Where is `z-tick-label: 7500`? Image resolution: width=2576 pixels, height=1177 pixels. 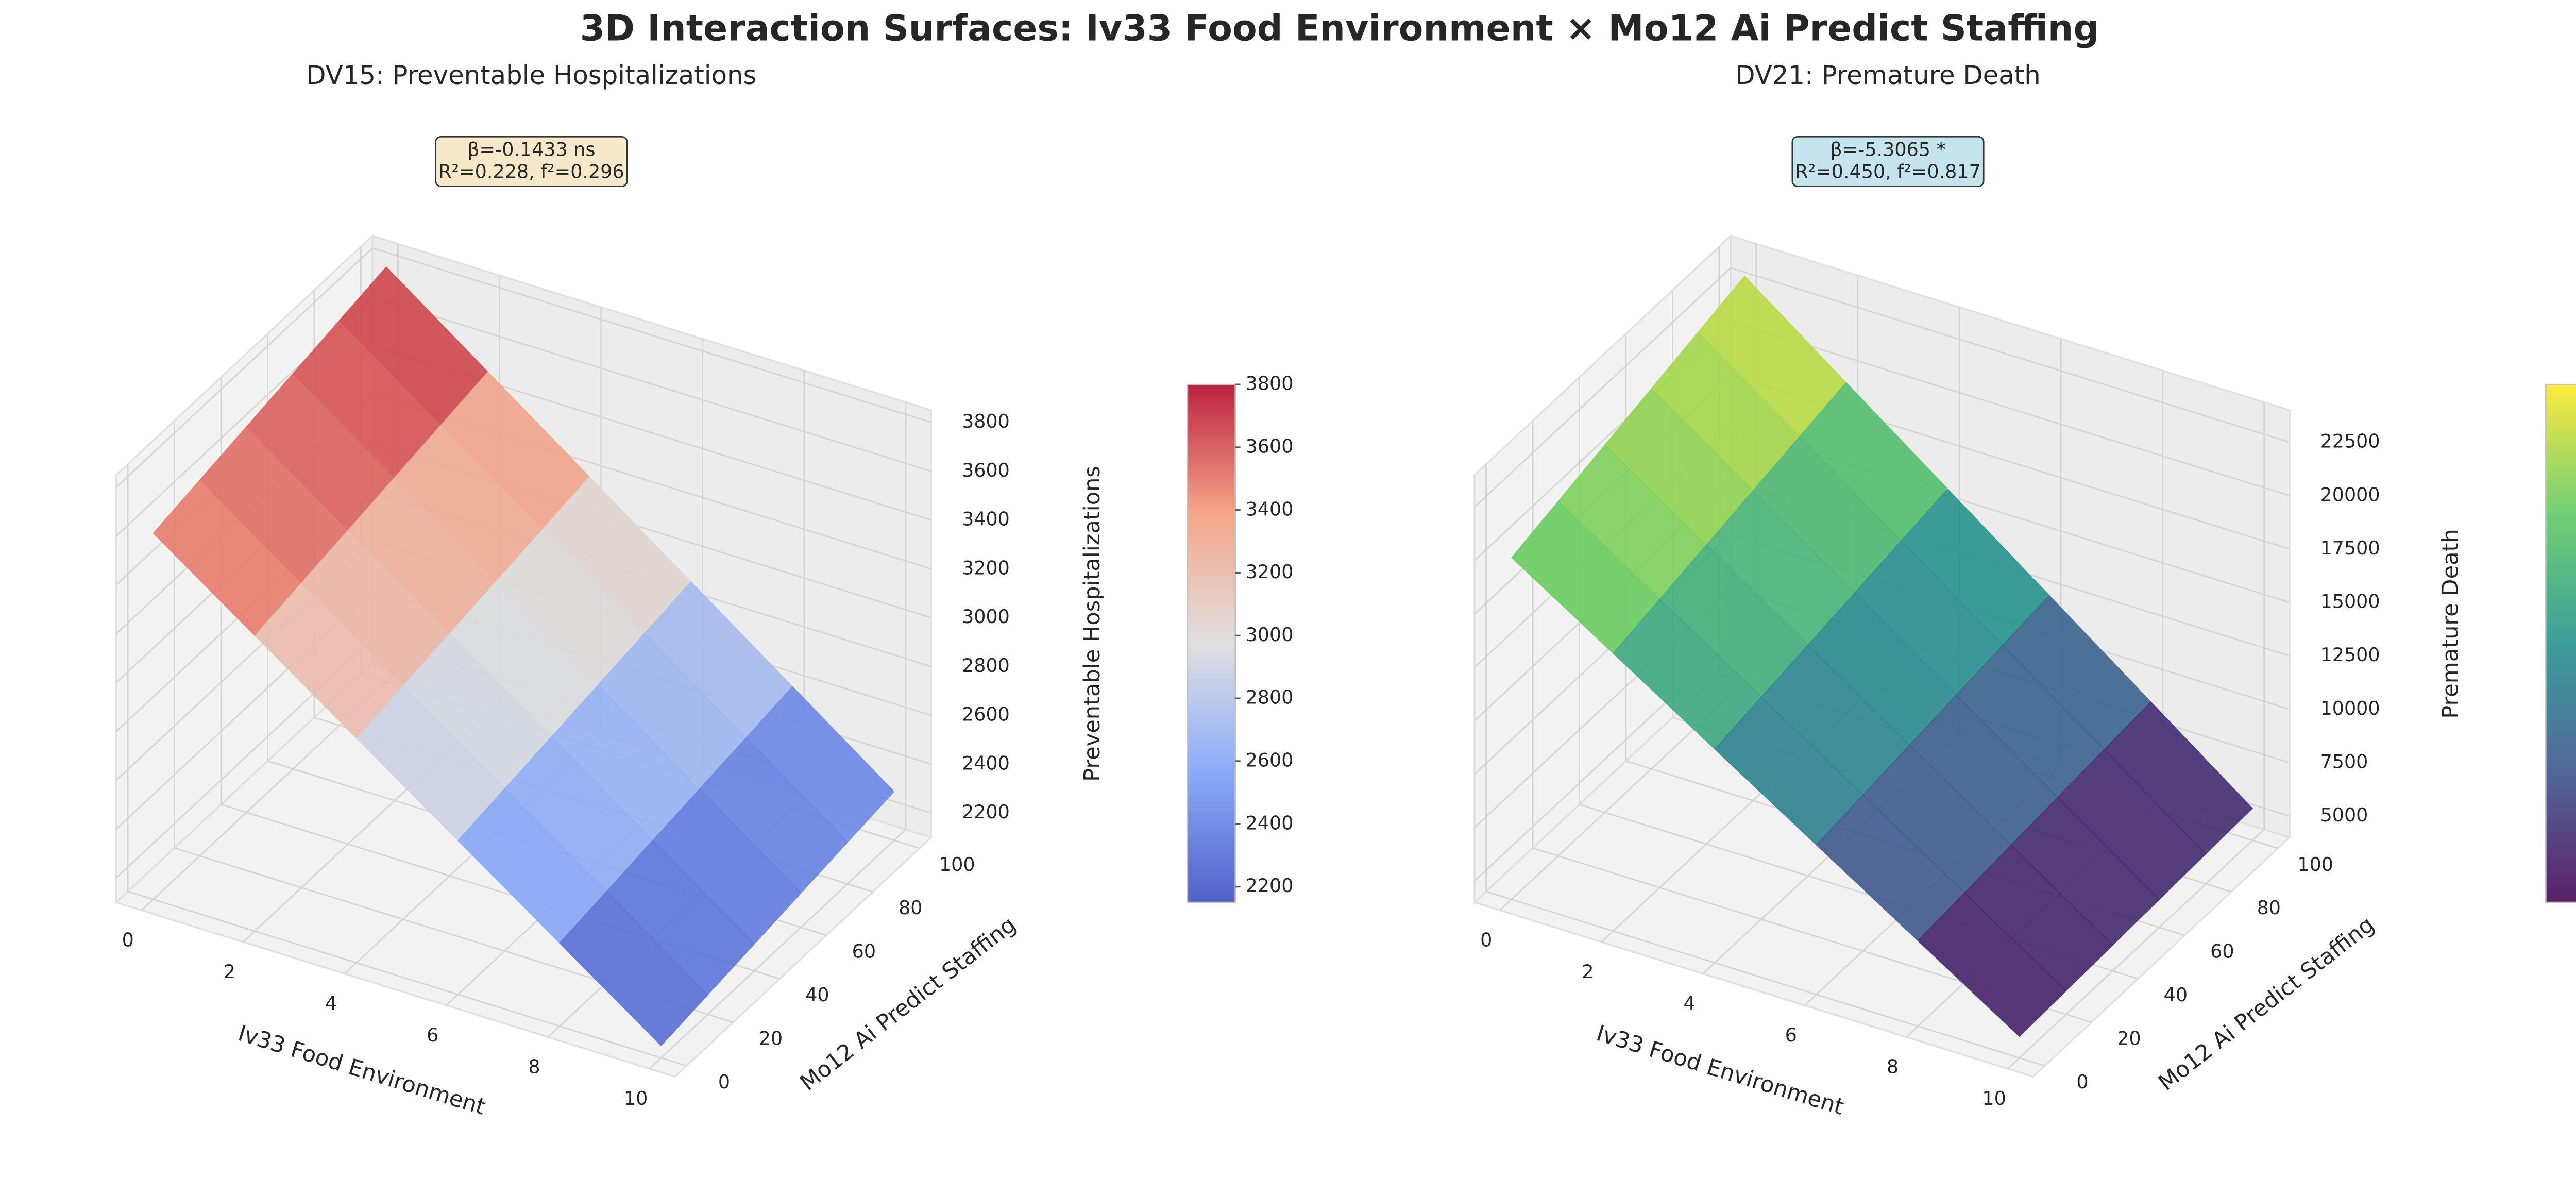 z-tick-label: 7500 is located at coordinates (2344, 761).